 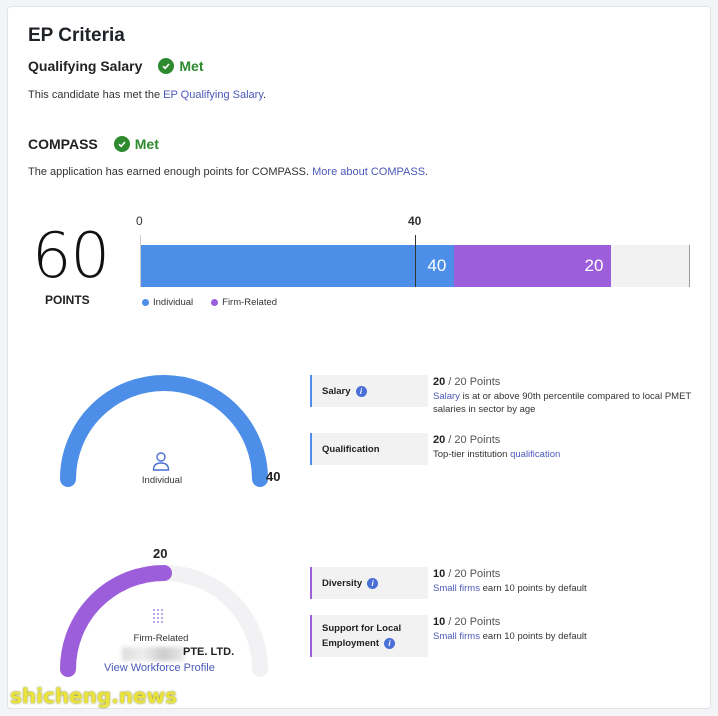 I want to click on ep-qualifying-salary-link: EP Qualifying Salary, so click(x=213, y=95).